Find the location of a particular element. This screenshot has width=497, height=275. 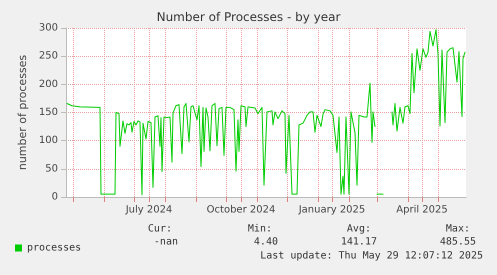

text: Min: is located at coordinates (260, 229).